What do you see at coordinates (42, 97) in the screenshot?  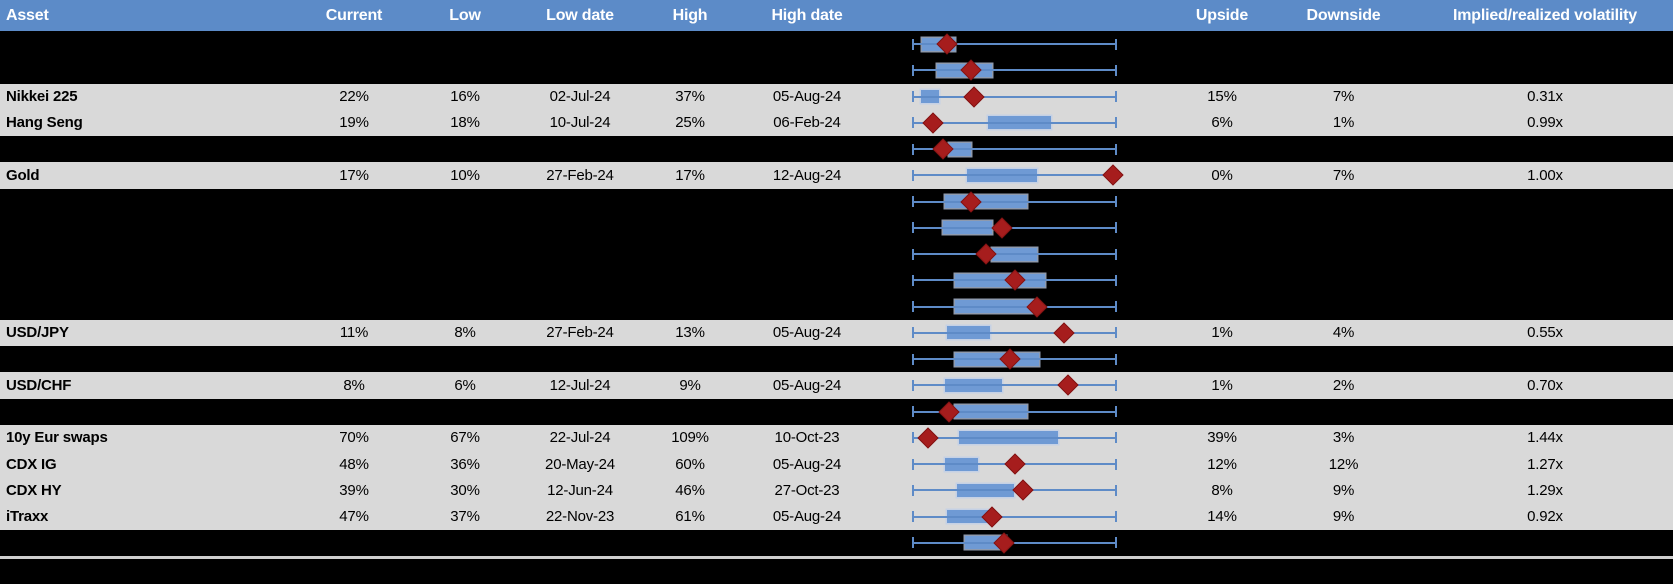 I see `cell-asset: Nikkei 225` at bounding box center [42, 97].